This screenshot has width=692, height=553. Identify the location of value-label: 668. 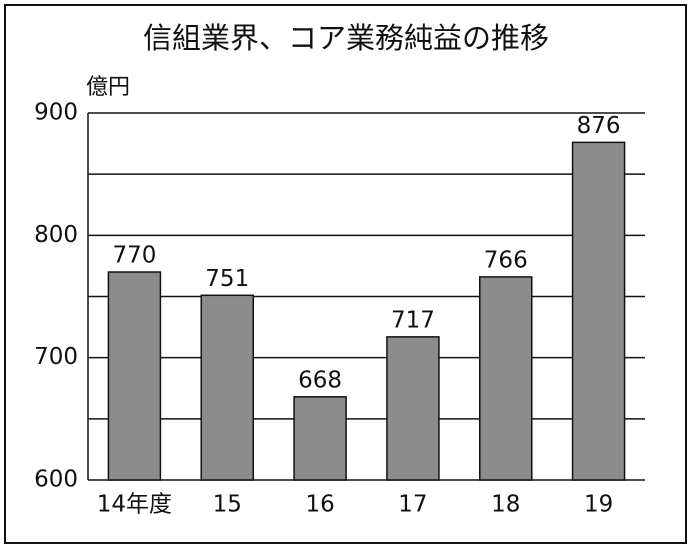
(320, 380).